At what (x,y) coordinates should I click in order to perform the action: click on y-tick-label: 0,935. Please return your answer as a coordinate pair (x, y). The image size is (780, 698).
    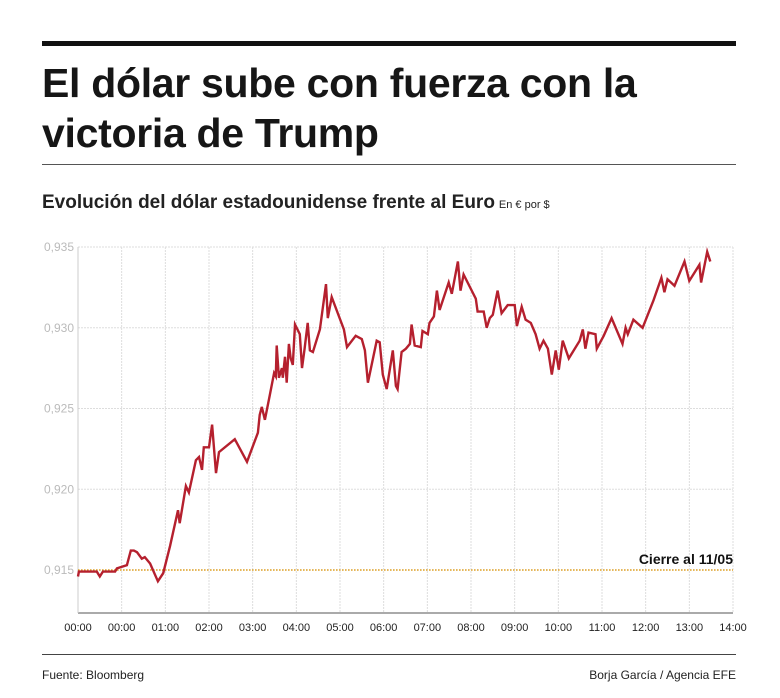
    Looking at the image, I should click on (59, 247).